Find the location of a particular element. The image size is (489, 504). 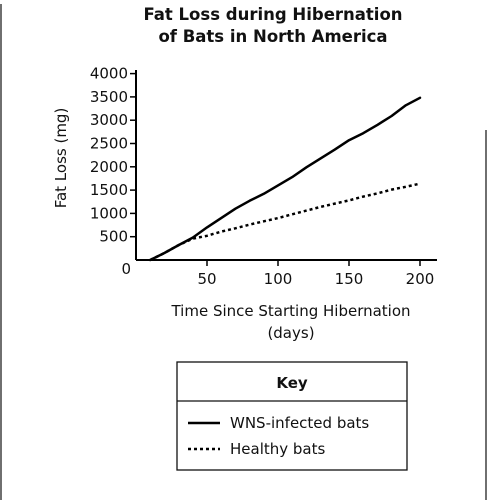

legend: Key WNS-infected bats Healthy bats is located at coordinates (292, 416).